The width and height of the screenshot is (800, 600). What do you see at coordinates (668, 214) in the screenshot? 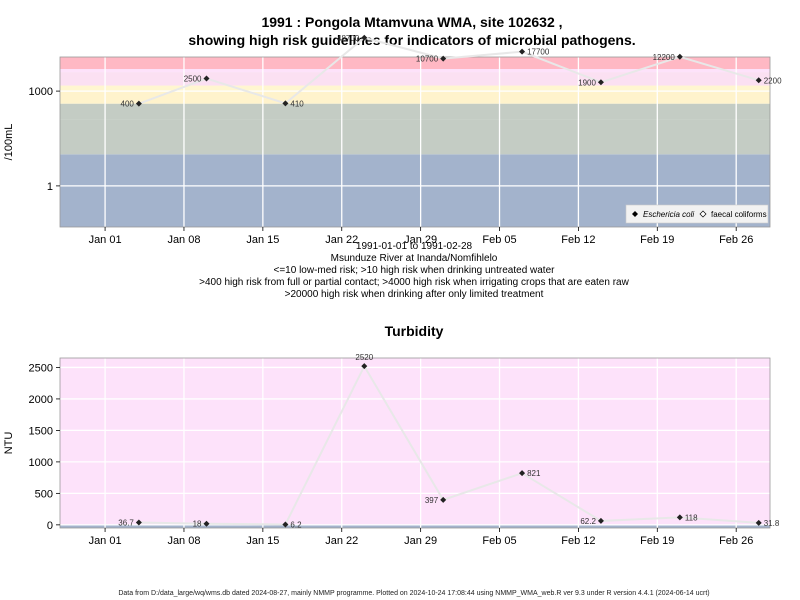
I see `legend-ecoli-label: Eschericia coli` at bounding box center [668, 214].